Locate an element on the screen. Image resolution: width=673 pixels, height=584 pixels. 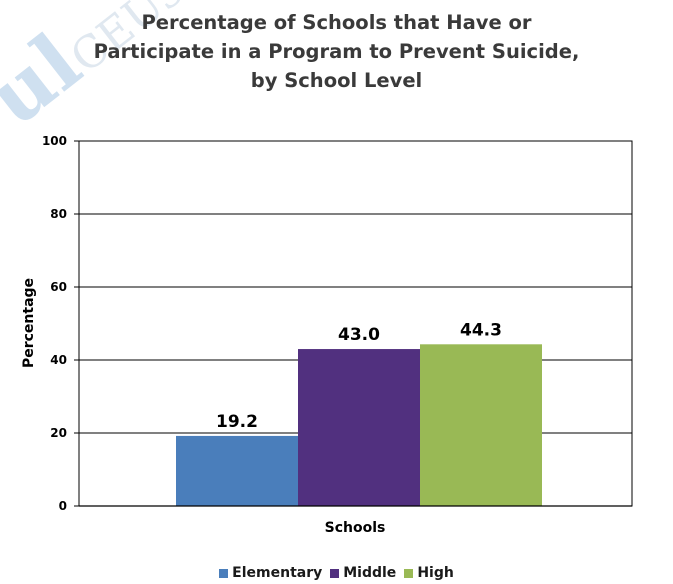
legend-label-high: High is located at coordinates (435, 573).